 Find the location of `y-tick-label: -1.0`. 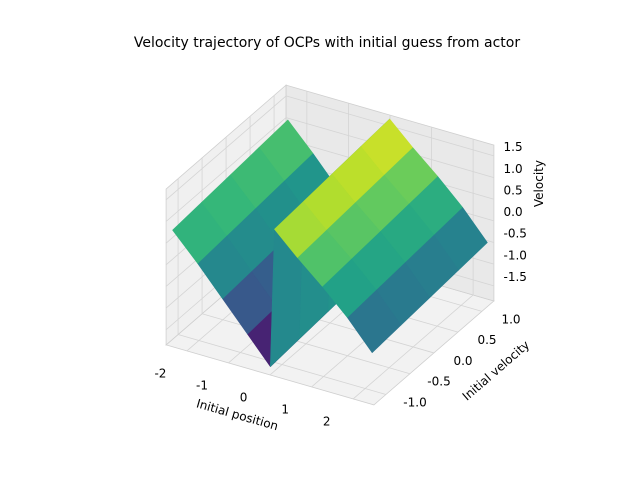

y-tick-label: -1.0 is located at coordinates (414, 402).